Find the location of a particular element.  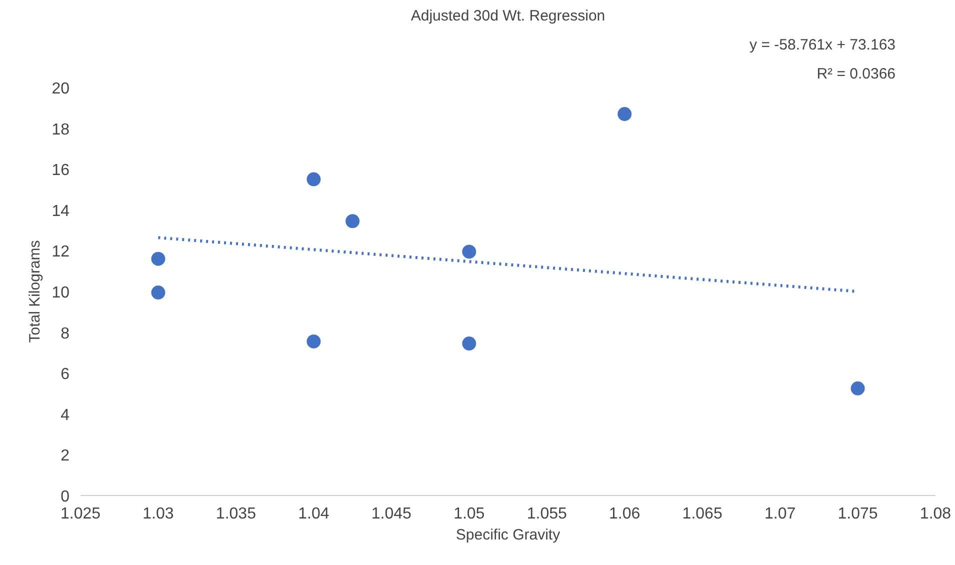

chart-title: Adjusted 30d Wt. Regression is located at coordinates (508, 16).